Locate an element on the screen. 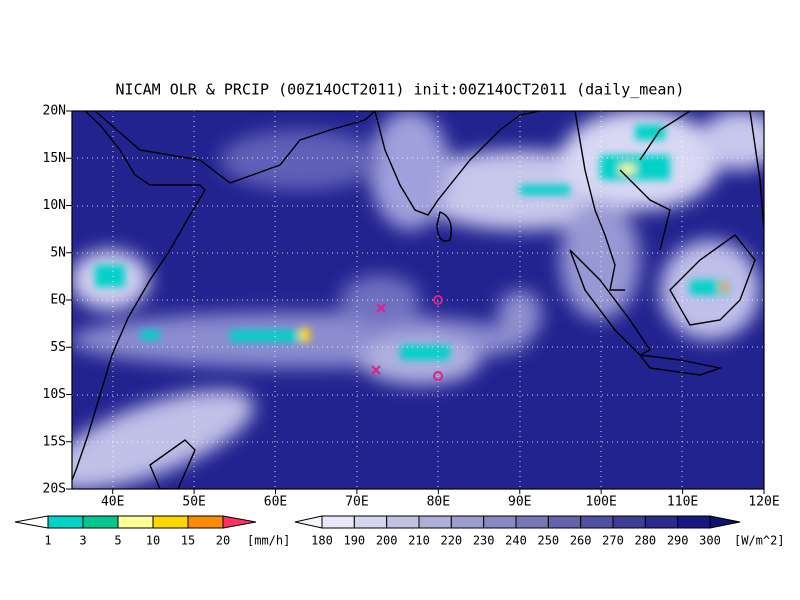 The image size is (800, 600). lat-label: 10N is located at coordinates (54, 205).